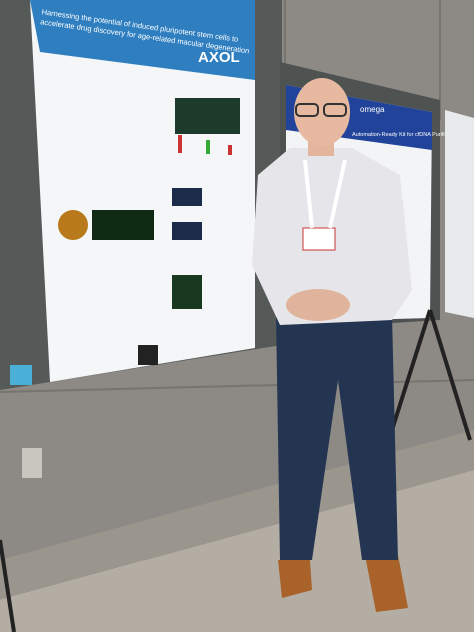 This screenshot has height=632, width=474. What do you see at coordinates (318, 305) in the screenshot?
I see `hands` at bounding box center [318, 305].